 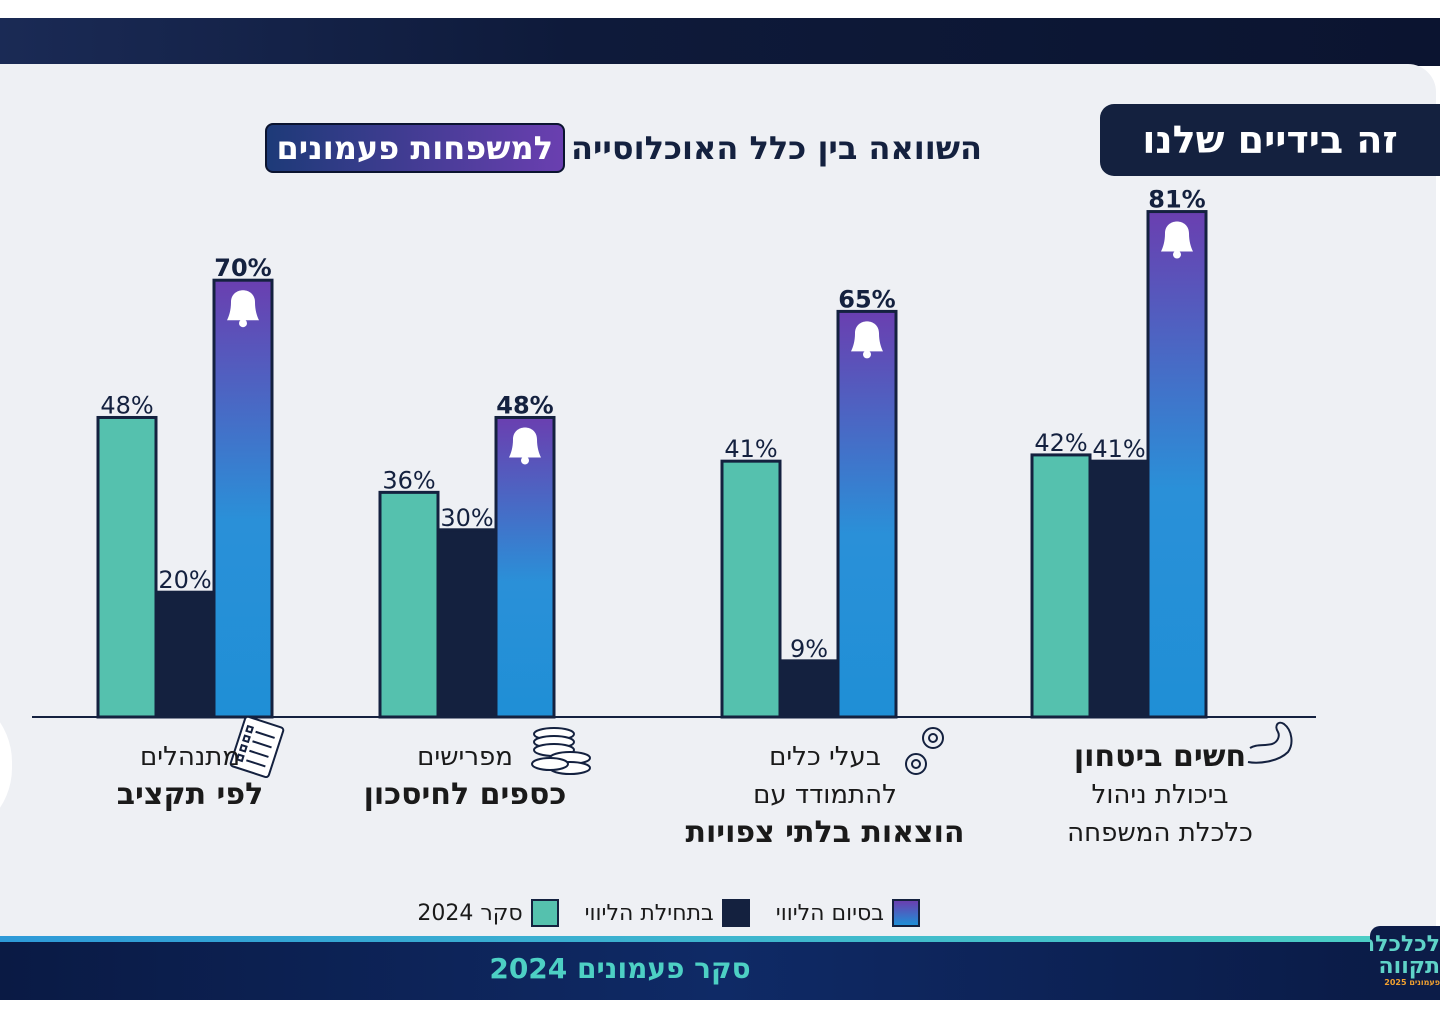 I want to click on footer-title: סקר פעמונים 2024, so click(x=620, y=968).